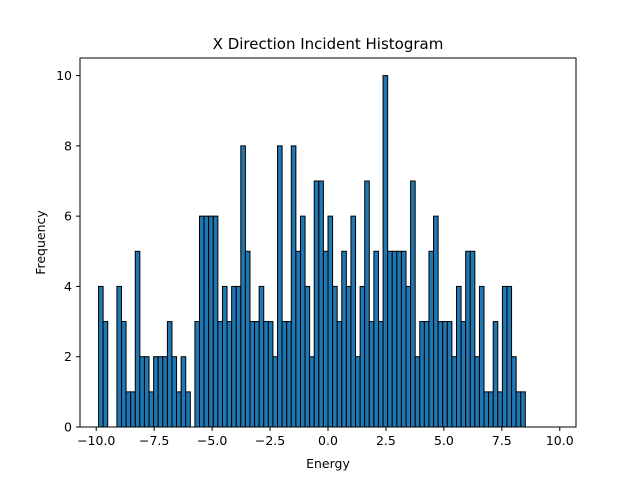 This screenshot has height=480, width=640. What do you see at coordinates (154, 440) in the screenshot?
I see `x-tick-label: −7.5` at bounding box center [154, 440].